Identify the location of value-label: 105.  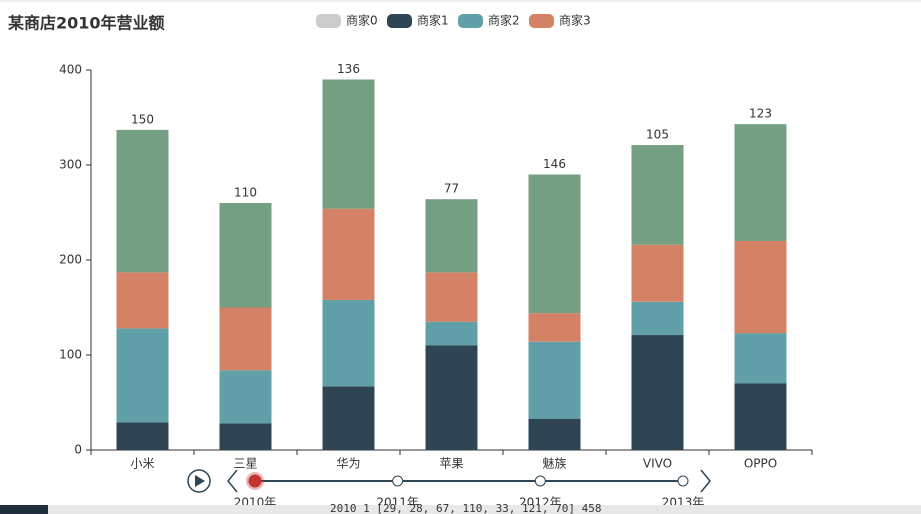
(657, 135).